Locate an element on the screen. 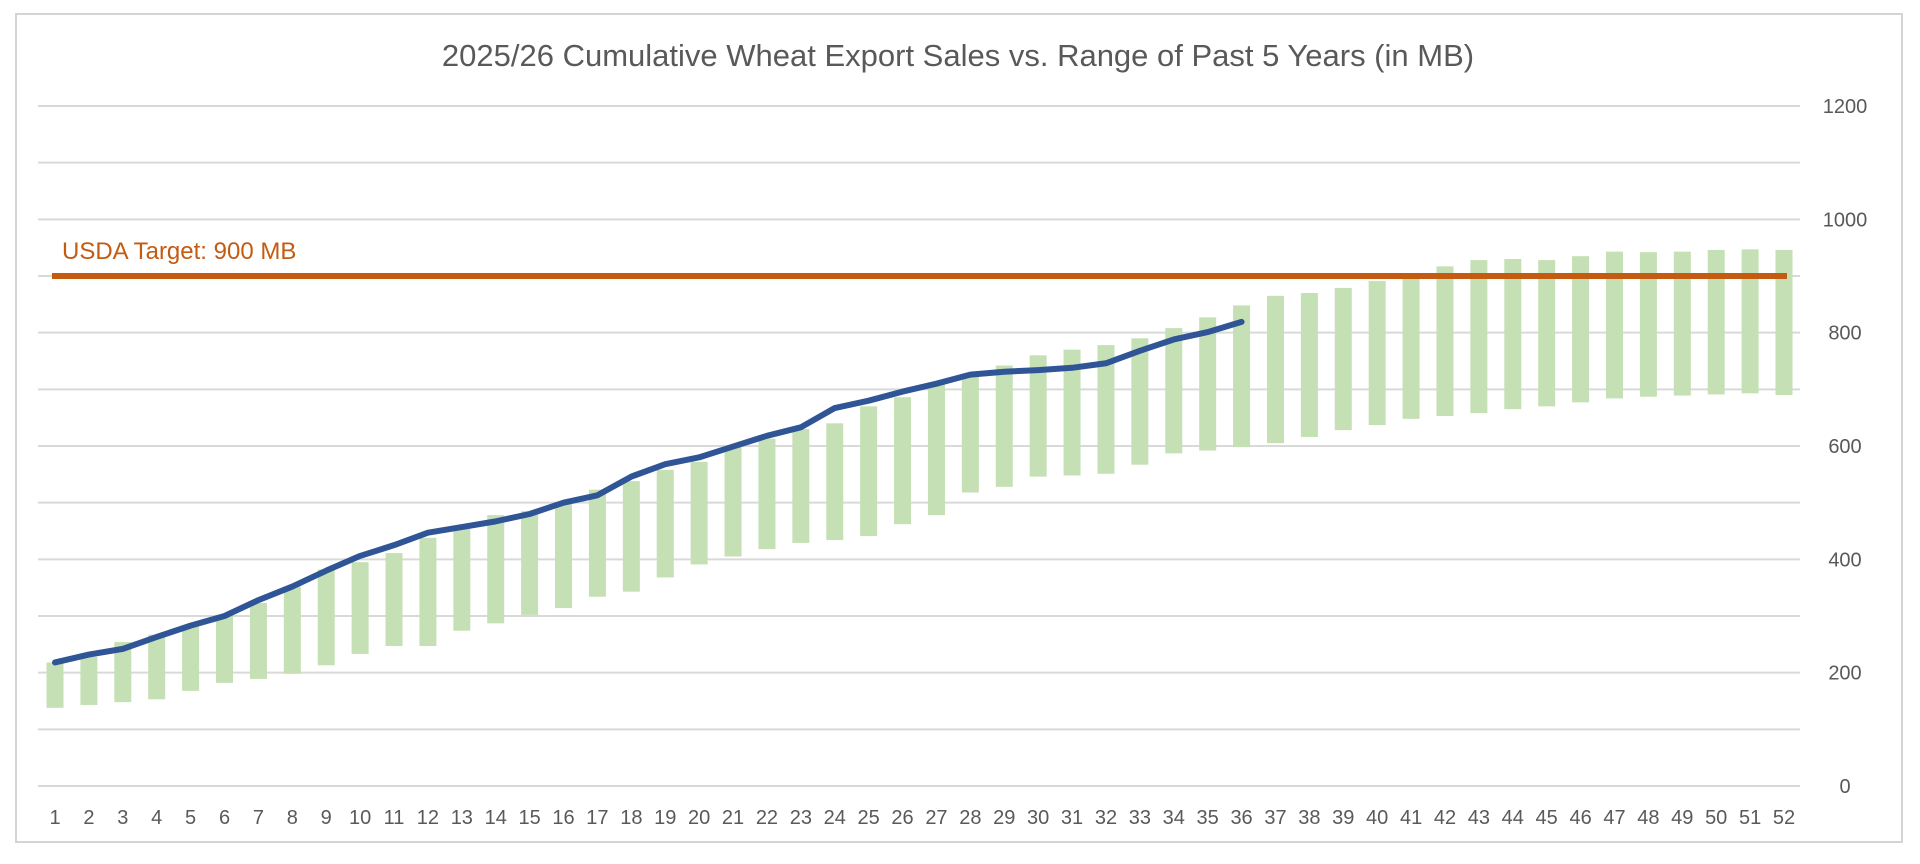 The height and width of the screenshot is (864, 1920). x-tick-label: 11 is located at coordinates (394, 818).